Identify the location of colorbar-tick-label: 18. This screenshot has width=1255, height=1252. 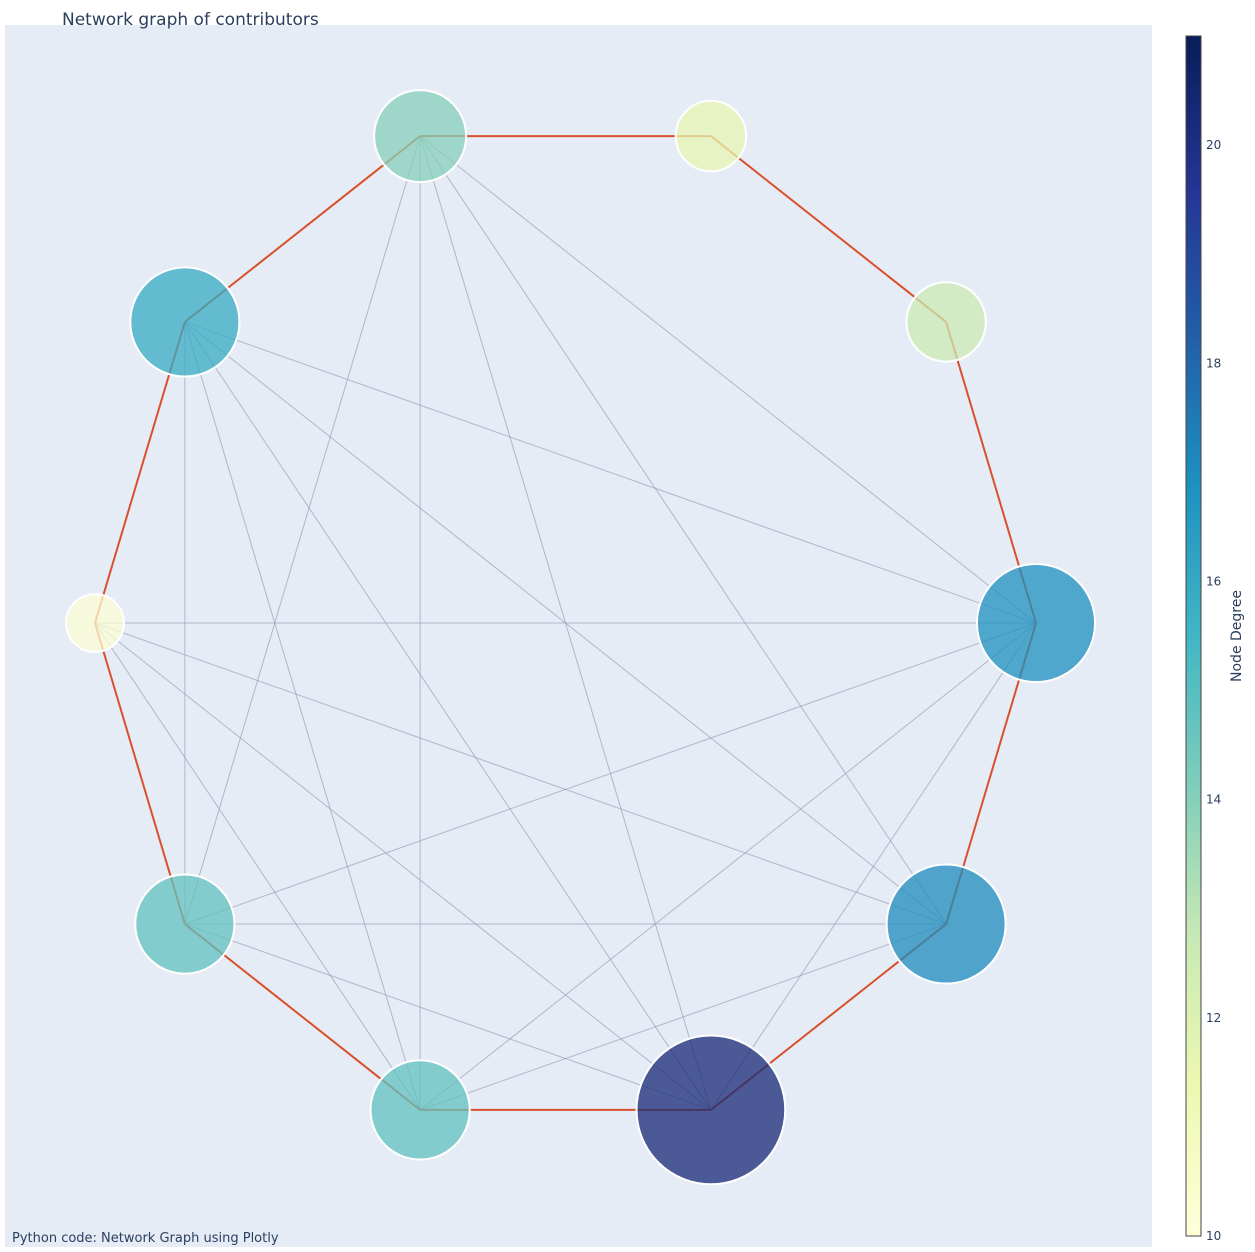
(1213, 363).